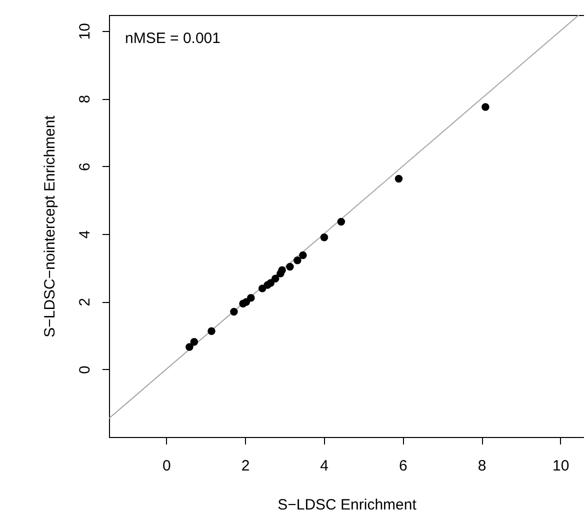 This screenshot has height=515, width=585. What do you see at coordinates (85, 166) in the screenshot?
I see `y-tick-label: 6` at bounding box center [85, 166].